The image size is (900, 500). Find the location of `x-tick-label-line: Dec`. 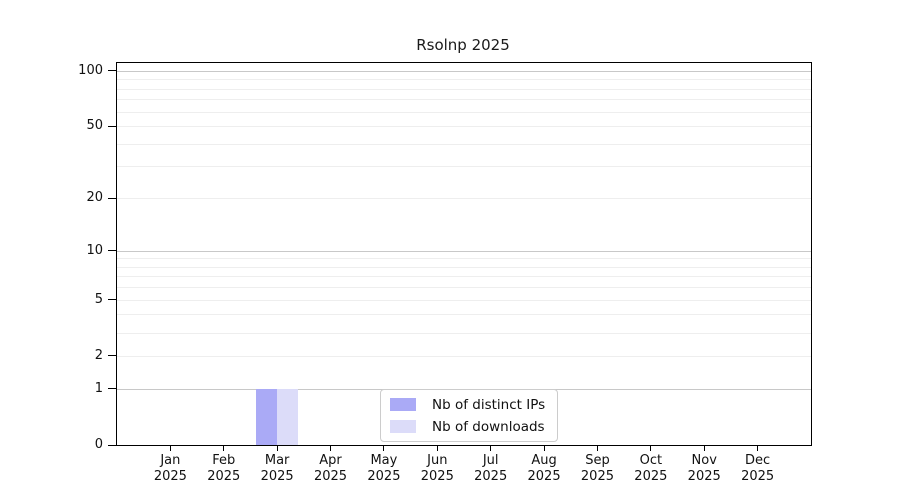

x-tick-label-line: Dec is located at coordinates (758, 460).